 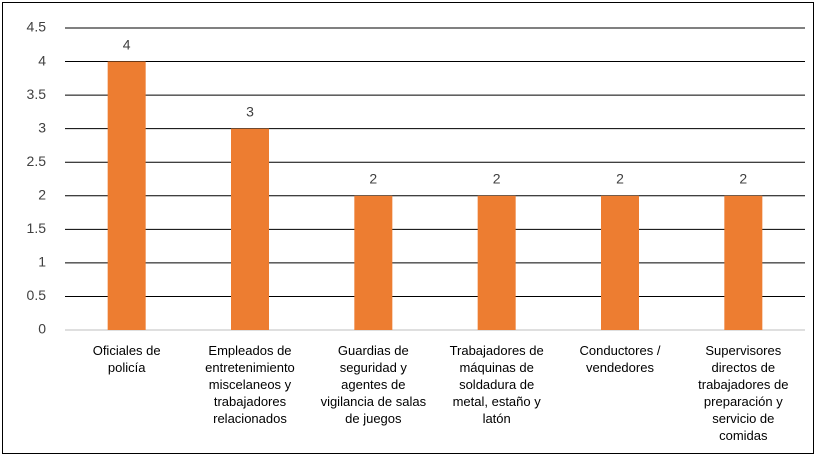 I want to click on y-tick-label: 0, so click(x=42, y=329).